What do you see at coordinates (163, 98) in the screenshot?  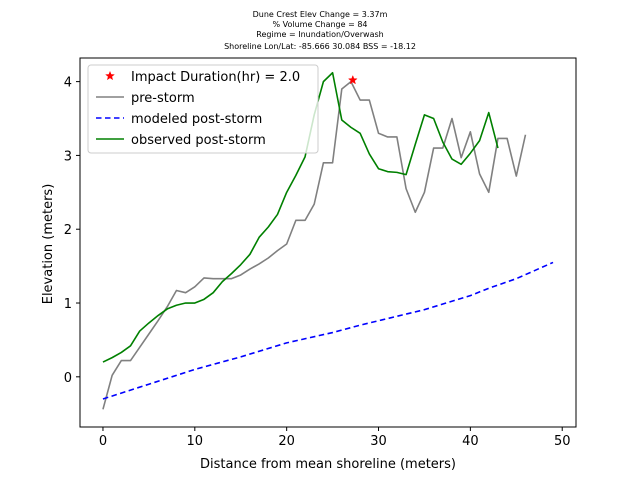 I see `legend-label: pre-storm` at bounding box center [163, 98].